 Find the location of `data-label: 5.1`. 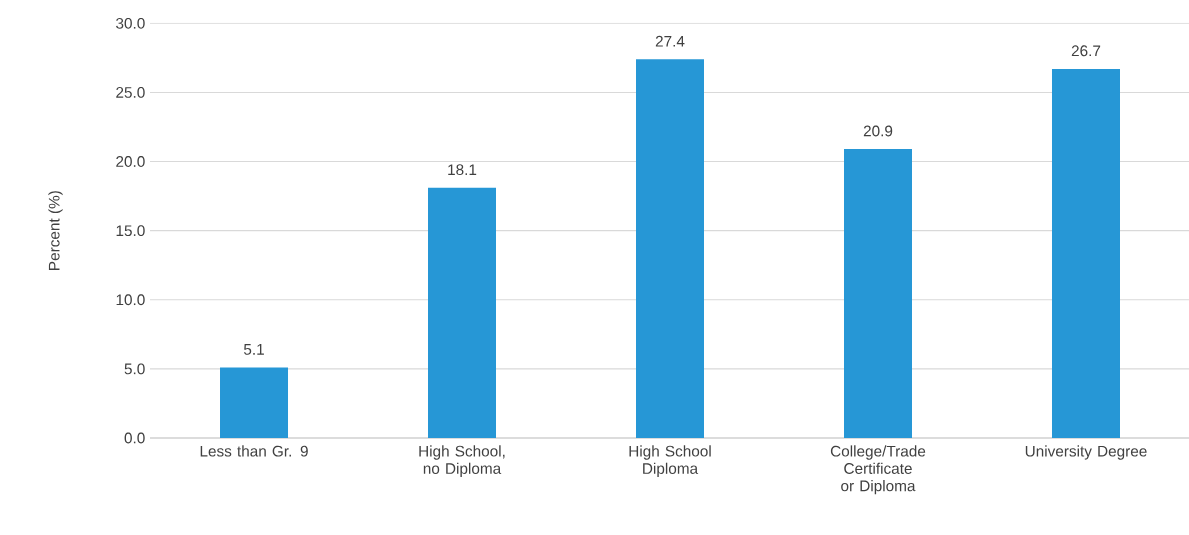

data-label: 5.1 is located at coordinates (253, 349).